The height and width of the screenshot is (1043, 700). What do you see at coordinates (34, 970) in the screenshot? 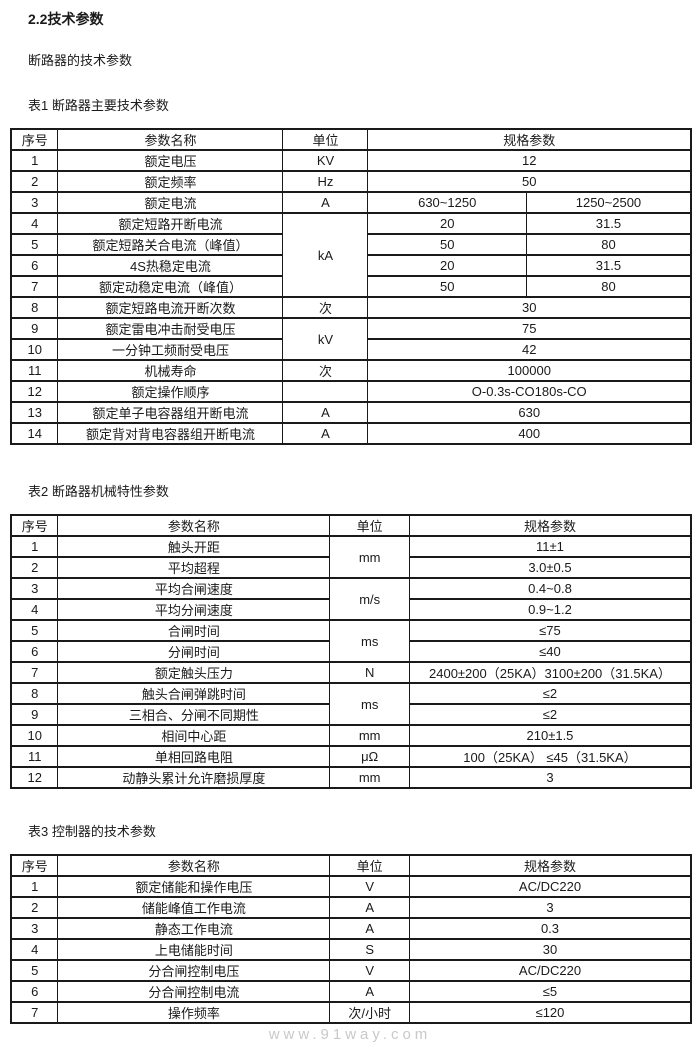
I see `table-cell: 5` at bounding box center [34, 970].